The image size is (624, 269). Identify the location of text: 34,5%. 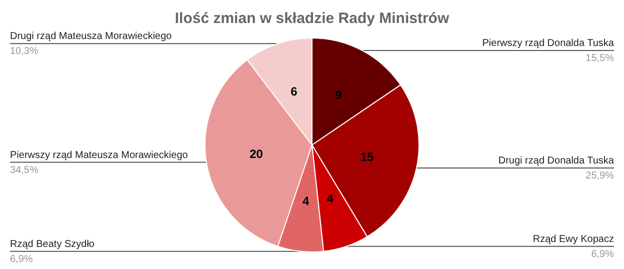
(24, 170).